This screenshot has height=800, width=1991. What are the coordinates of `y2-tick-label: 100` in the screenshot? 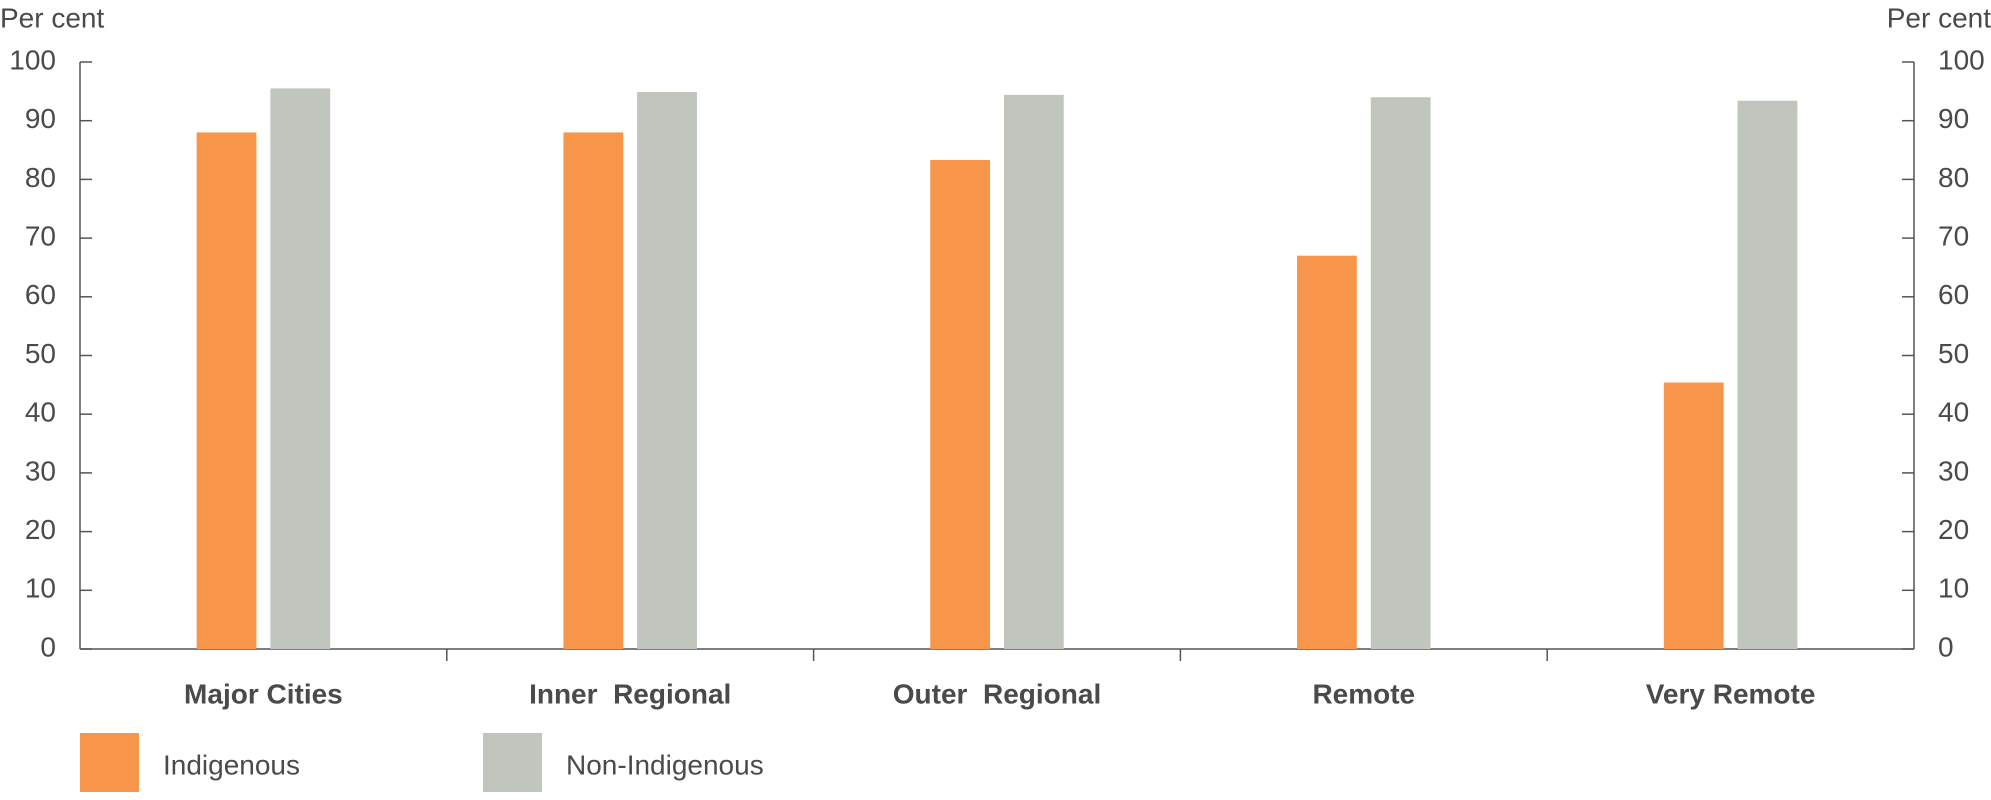 It's located at (1961, 59).